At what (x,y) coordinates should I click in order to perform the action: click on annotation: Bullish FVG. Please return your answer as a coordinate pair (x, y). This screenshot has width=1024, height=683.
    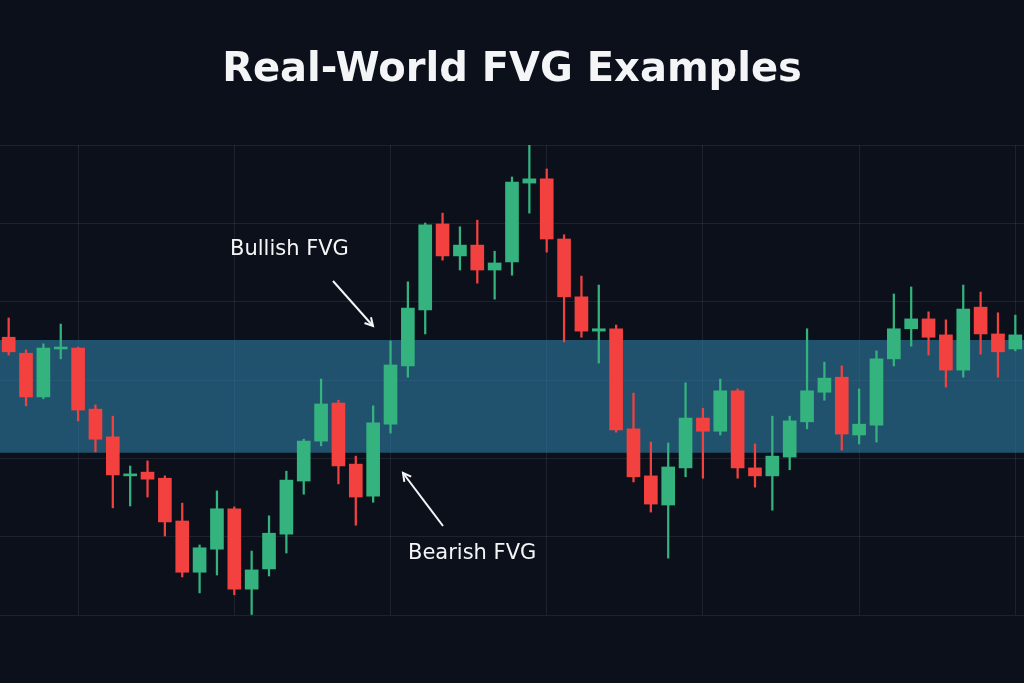
    Looking at the image, I should click on (289, 248).